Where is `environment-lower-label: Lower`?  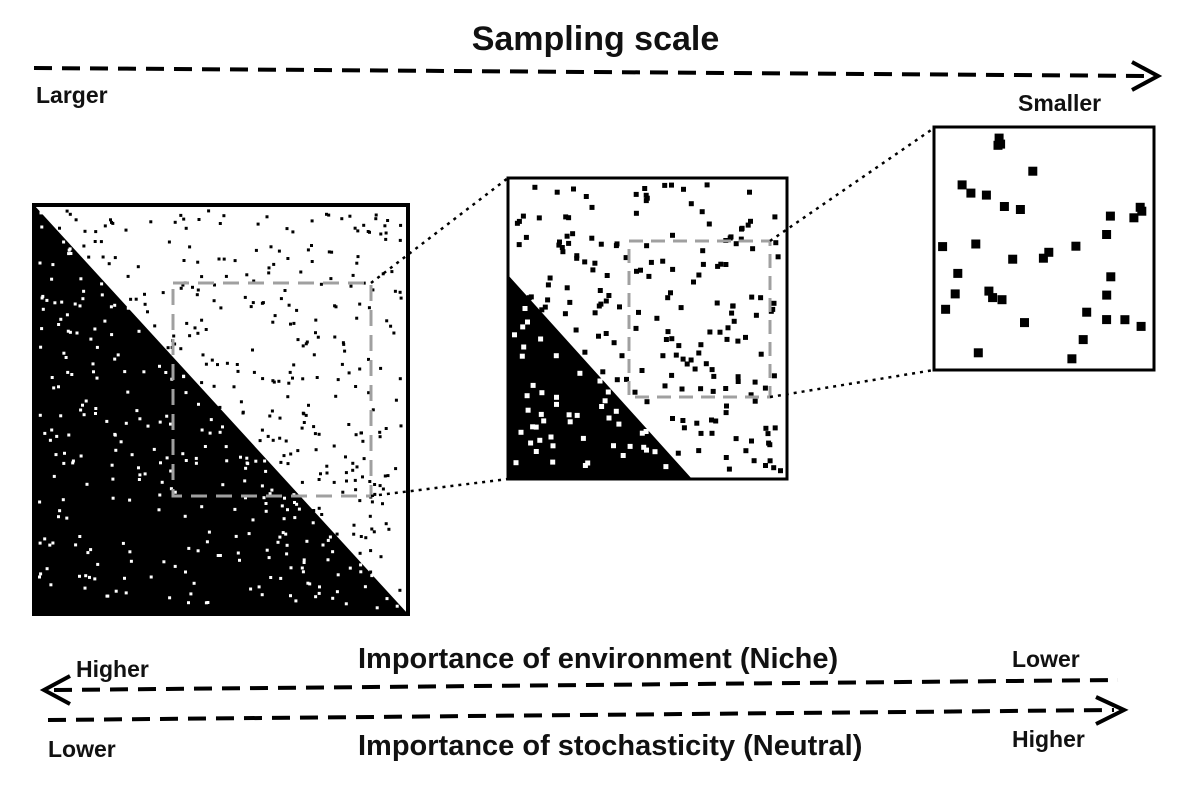
environment-lower-label: Lower is located at coordinates (1046, 659).